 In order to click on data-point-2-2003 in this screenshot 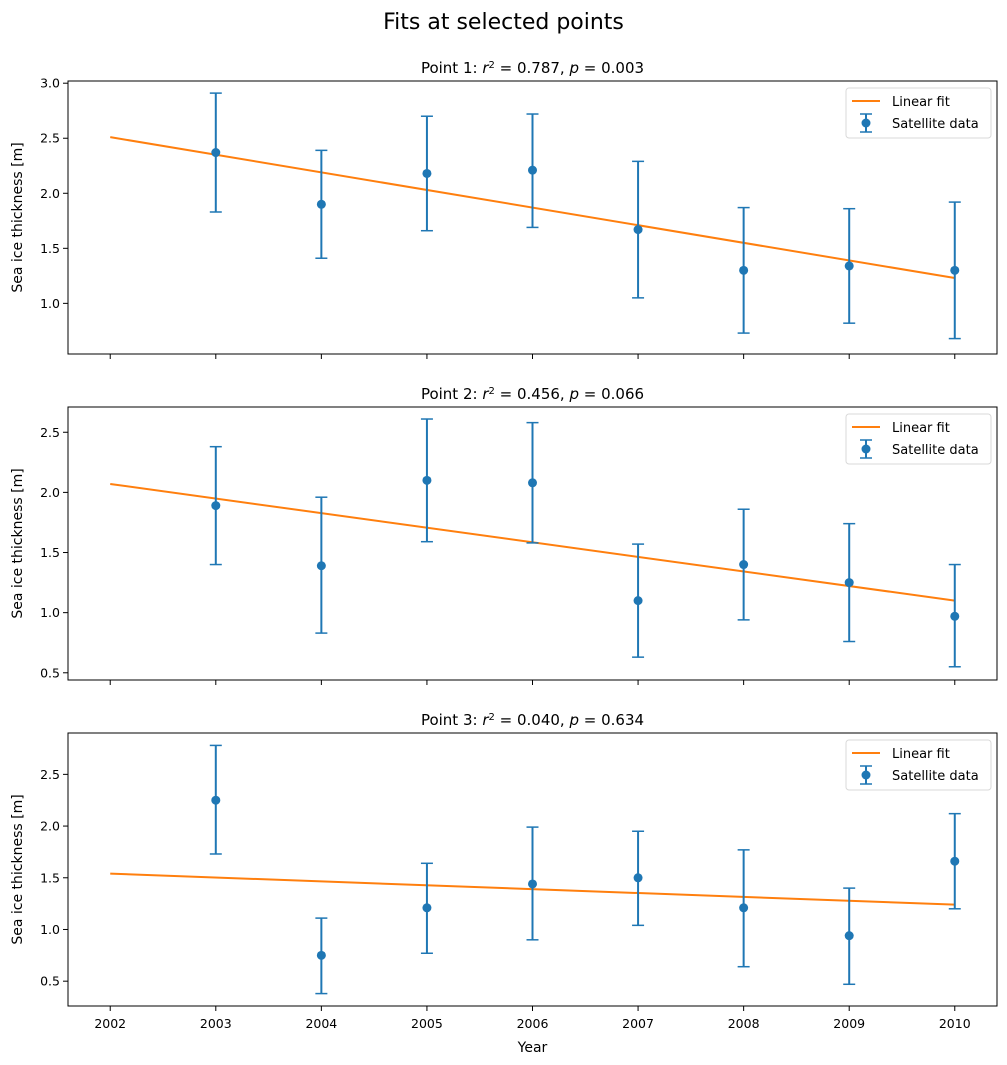, I will do `click(216, 506)`.